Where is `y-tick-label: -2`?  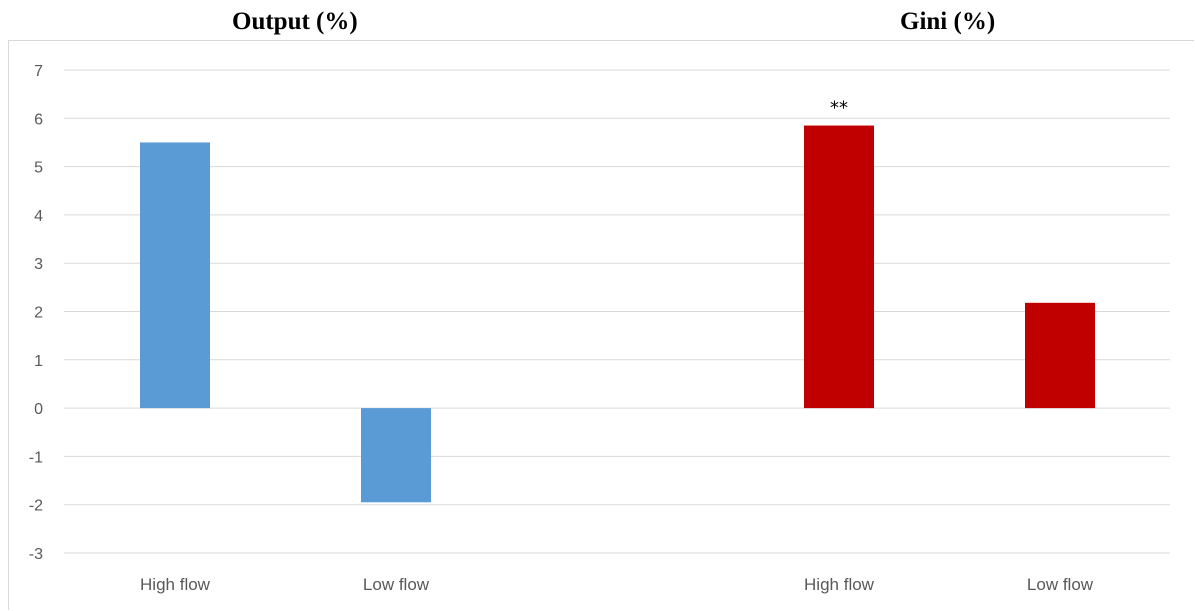 y-tick-label: -2 is located at coordinates (36, 506).